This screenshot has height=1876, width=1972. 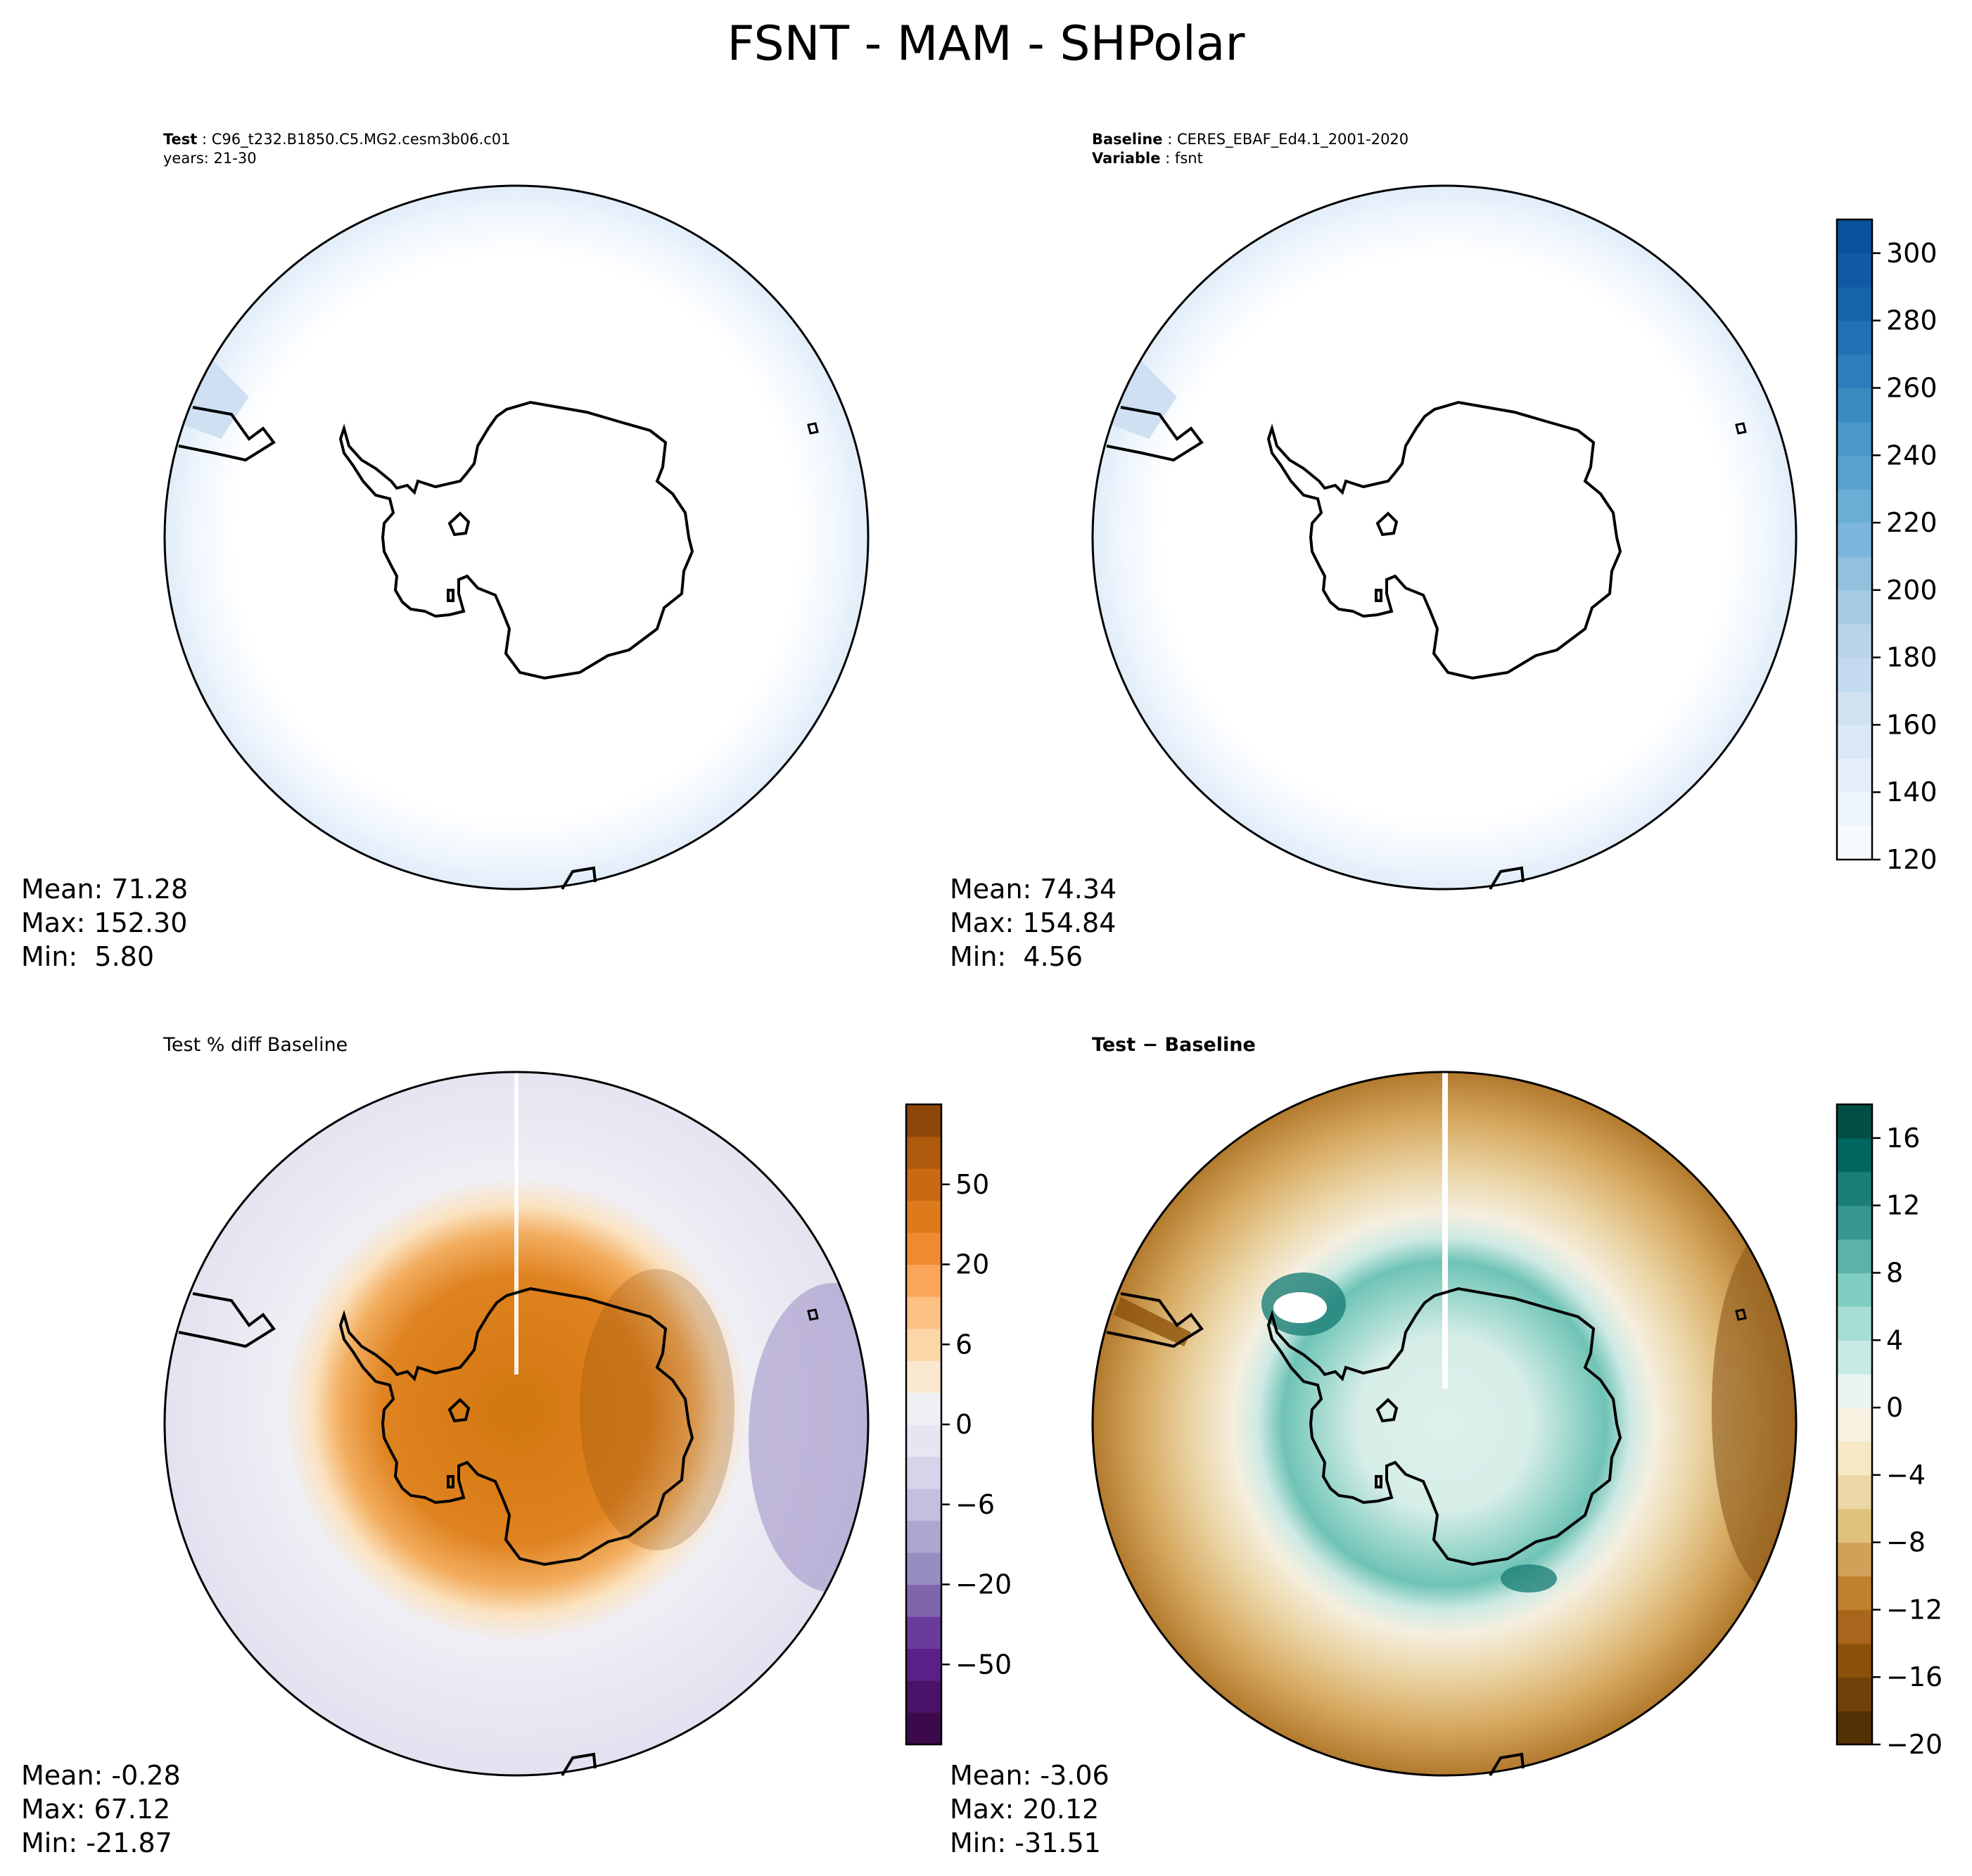 I want to click on pctdiff-seam, so click(x=517, y=1223).